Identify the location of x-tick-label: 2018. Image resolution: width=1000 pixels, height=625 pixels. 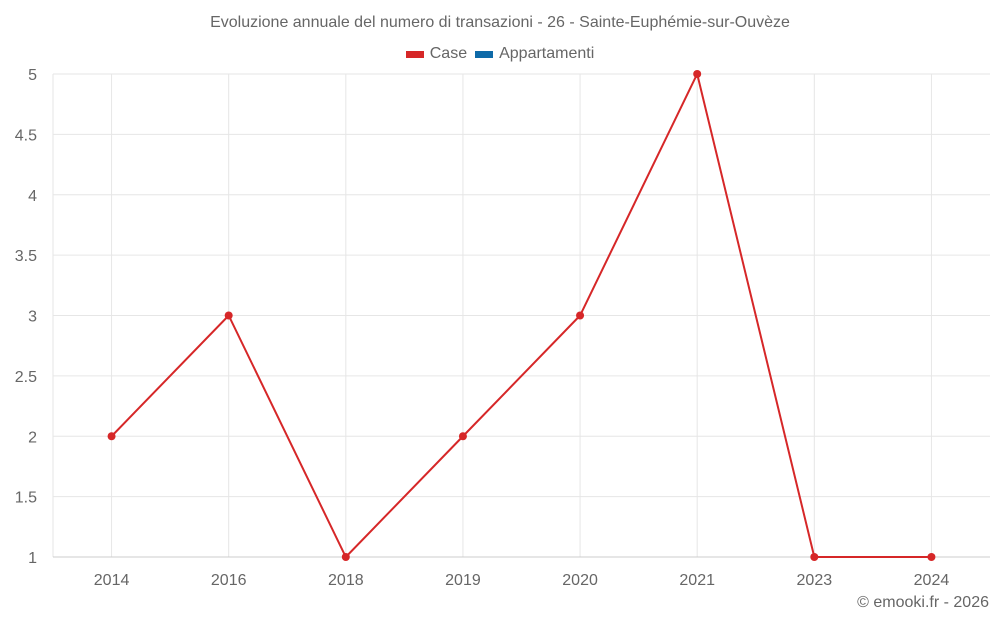
(346, 580).